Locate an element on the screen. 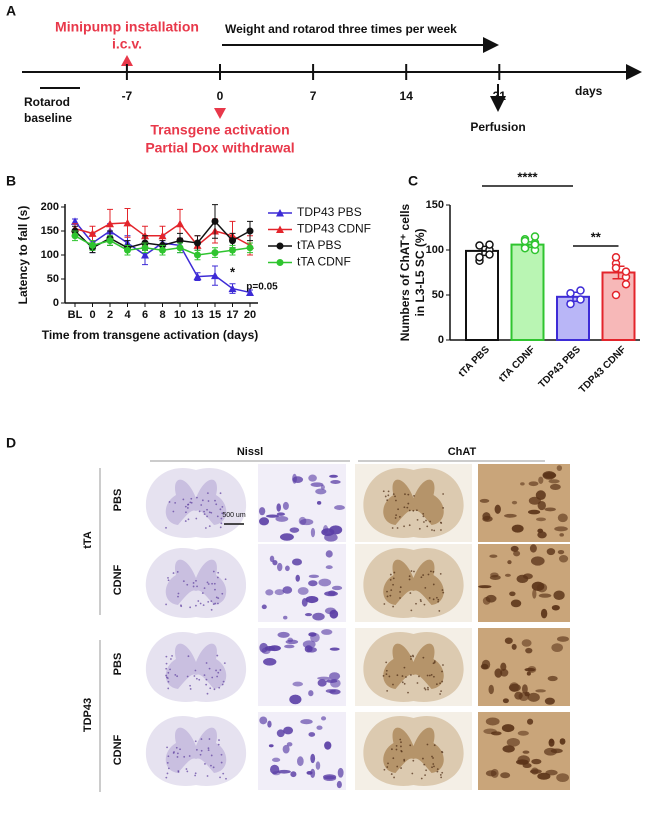 The height and width of the screenshot is (814, 651). y-tick-label: 100 is located at coordinates (50, 255).